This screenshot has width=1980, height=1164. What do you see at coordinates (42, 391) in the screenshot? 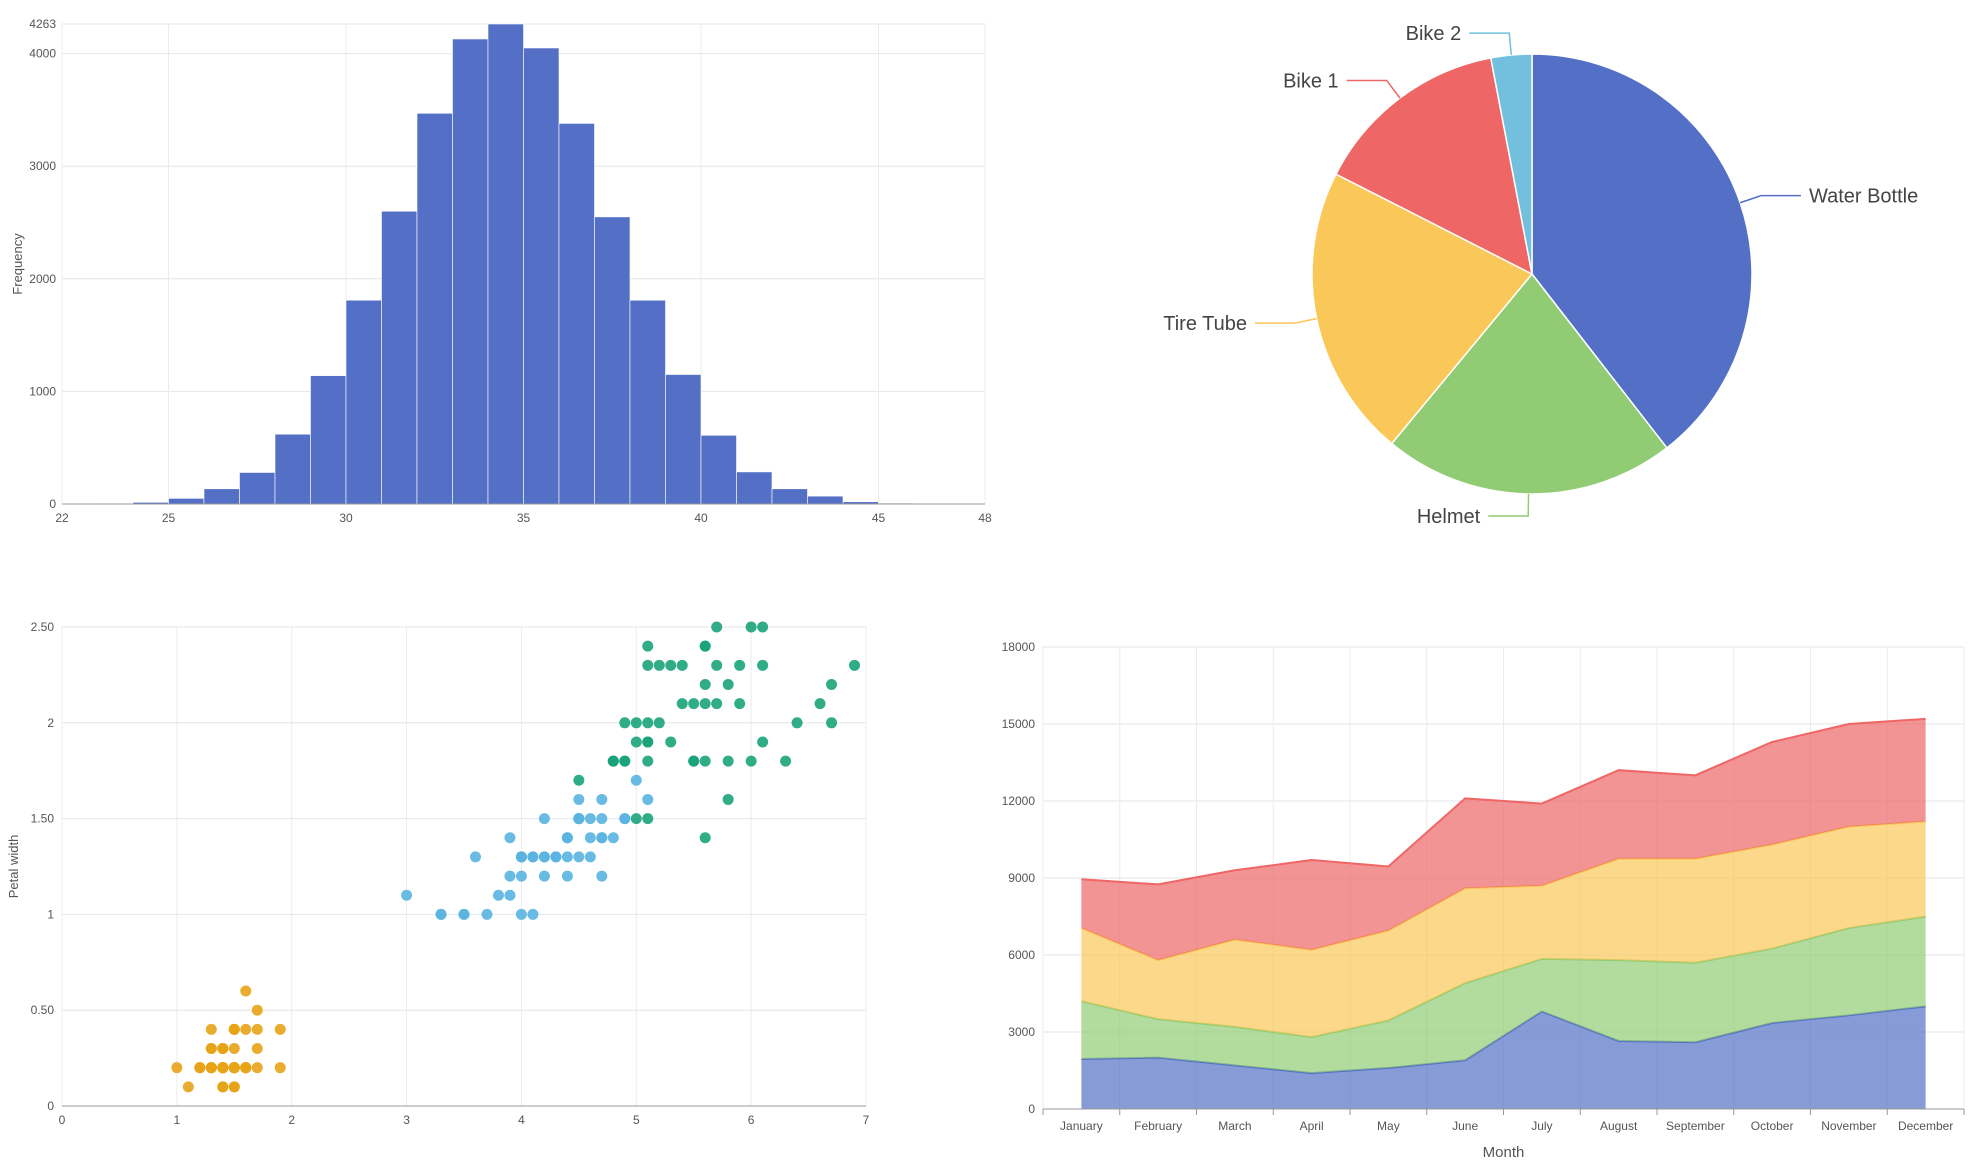
I see `hist-y-tick-label: 1000` at bounding box center [42, 391].